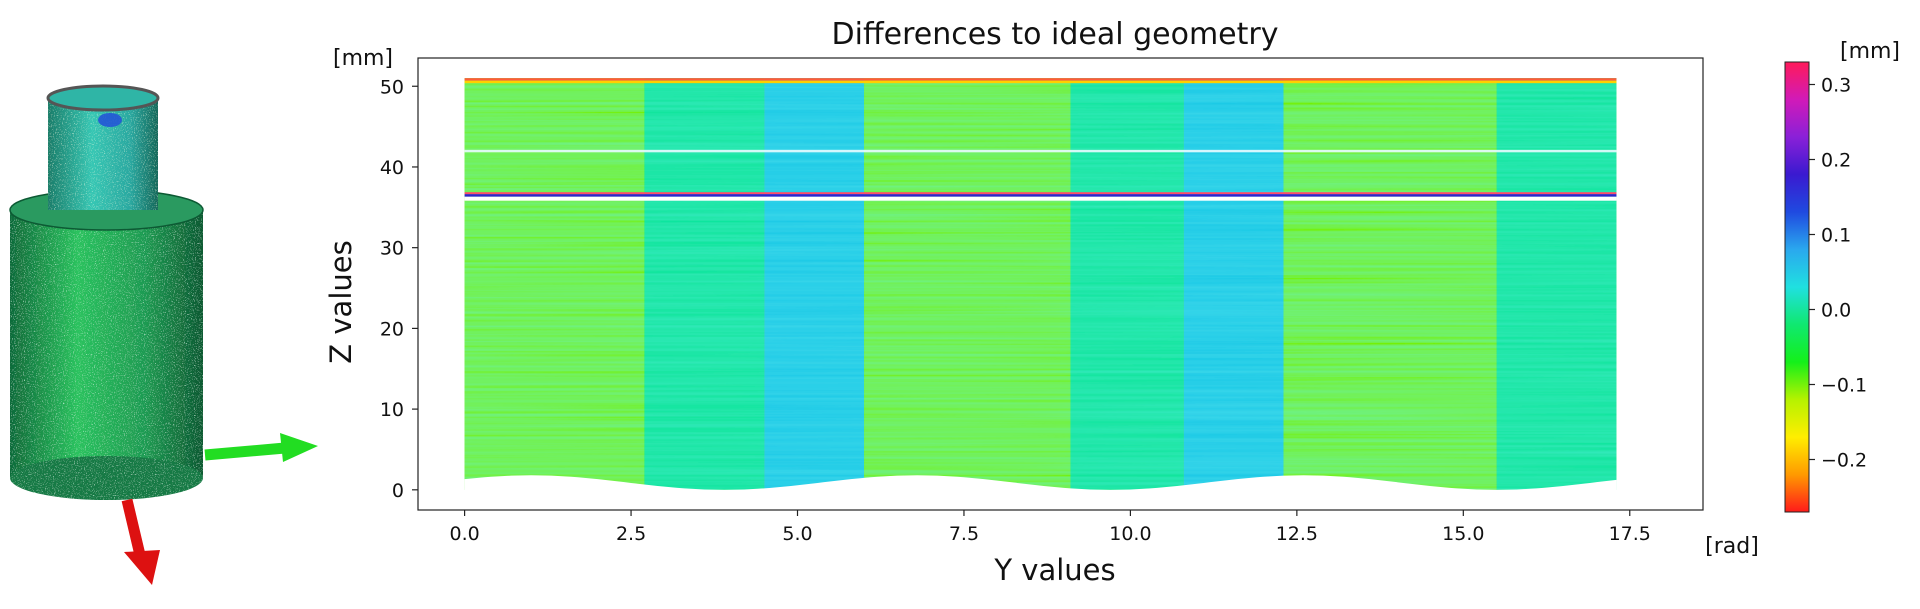 The image size is (1920, 609). Describe the element at coordinates (1836, 86) in the screenshot. I see `colorbar-tick-label: 0.3` at that location.